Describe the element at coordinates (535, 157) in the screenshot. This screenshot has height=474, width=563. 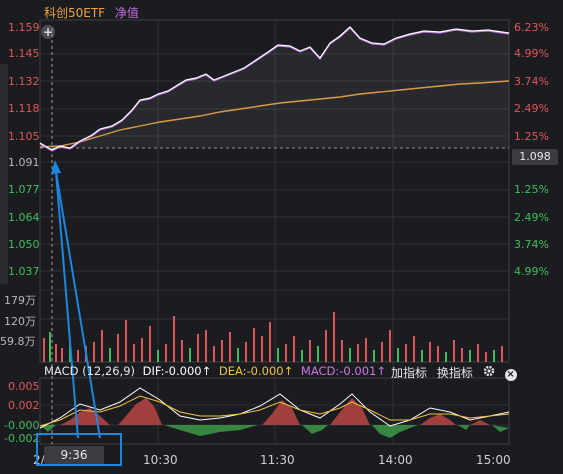
I see `current-price-tag: 1.098` at that location.